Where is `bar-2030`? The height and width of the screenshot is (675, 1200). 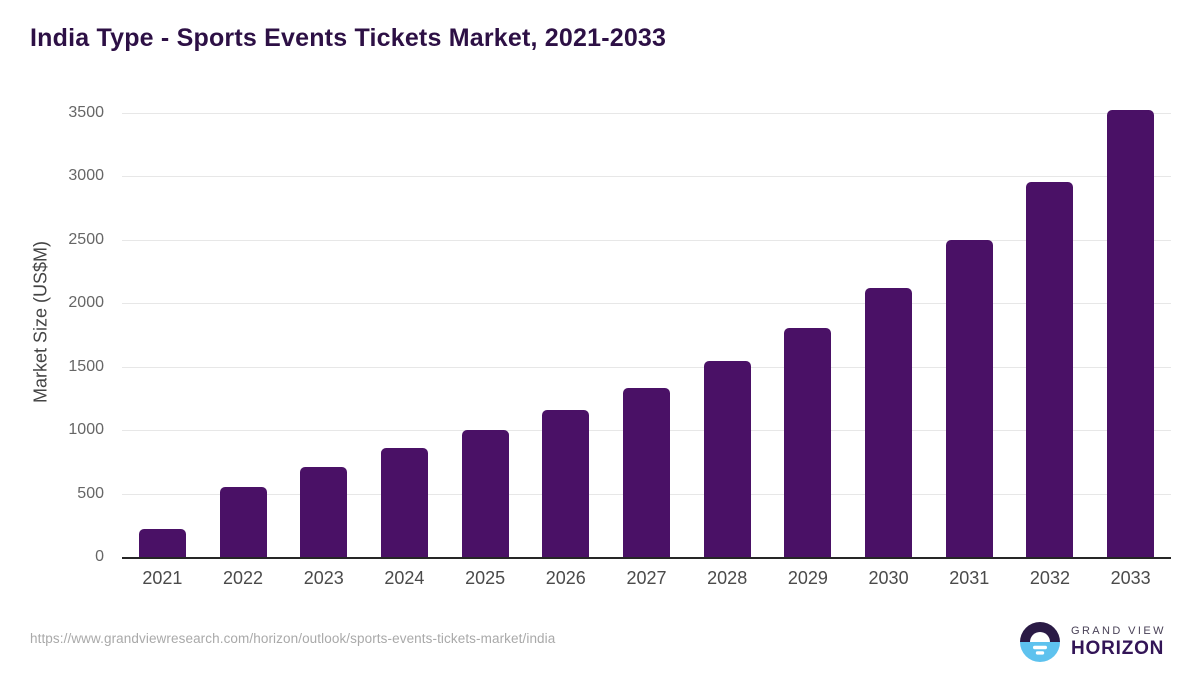
bar-2030 is located at coordinates (889, 422).